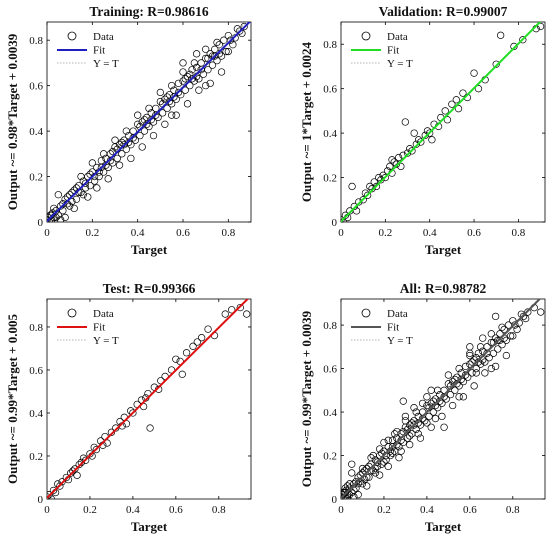  I want to click on y-tick-label: 0.4, so click(36, 132).